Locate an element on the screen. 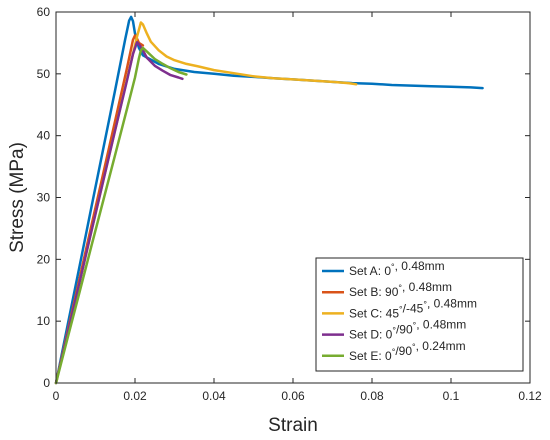  y-tick-label: 10 is located at coordinates (44, 321).